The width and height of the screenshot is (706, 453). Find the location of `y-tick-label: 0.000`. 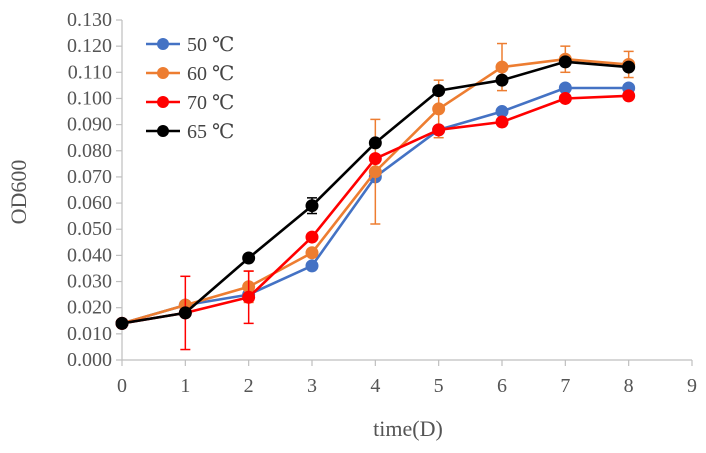

y-tick-label: 0.000 is located at coordinates (89, 360).